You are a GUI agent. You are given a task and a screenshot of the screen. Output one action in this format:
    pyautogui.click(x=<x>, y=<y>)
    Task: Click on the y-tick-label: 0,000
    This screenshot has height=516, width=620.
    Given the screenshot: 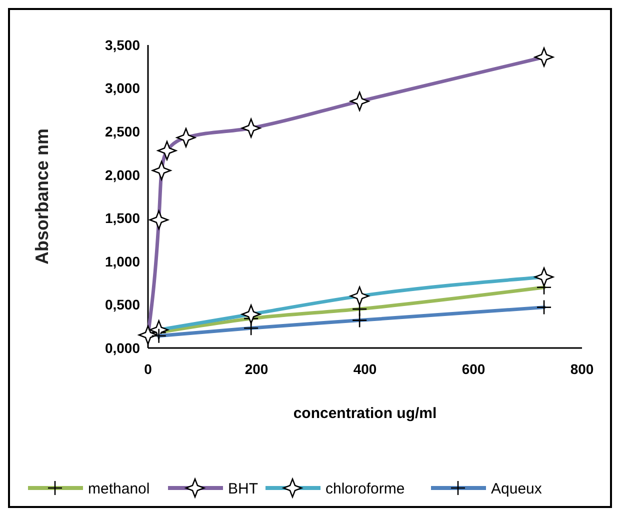 What is the action you would take?
    pyautogui.click(x=122, y=348)
    